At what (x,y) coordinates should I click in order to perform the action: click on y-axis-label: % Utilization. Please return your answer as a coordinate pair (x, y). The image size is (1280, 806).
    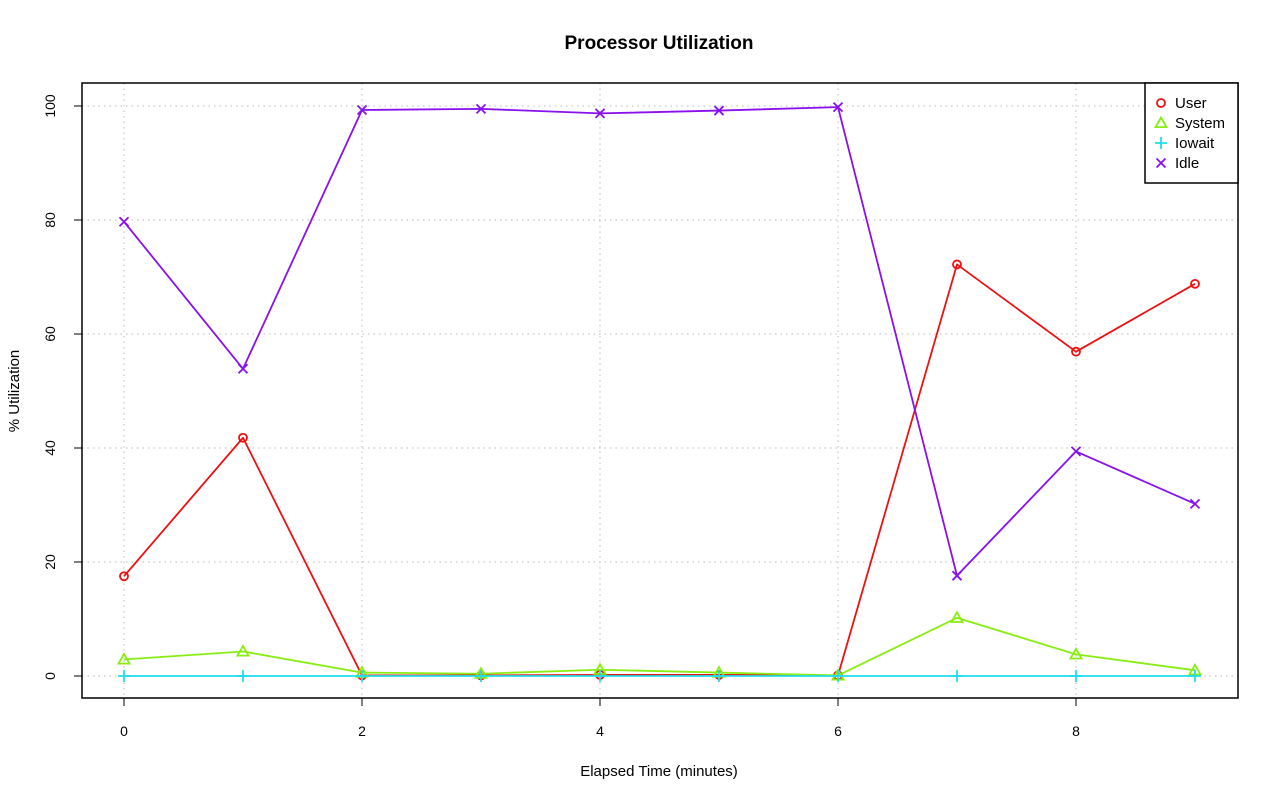
    Looking at the image, I should click on (14, 391).